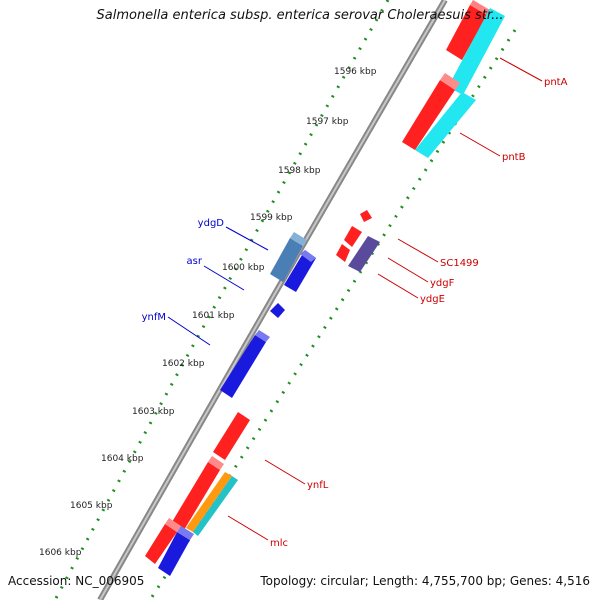  Describe the element at coordinates (299, 171) in the screenshot. I see `kbp-tick-label: 1598 kbp` at that location.